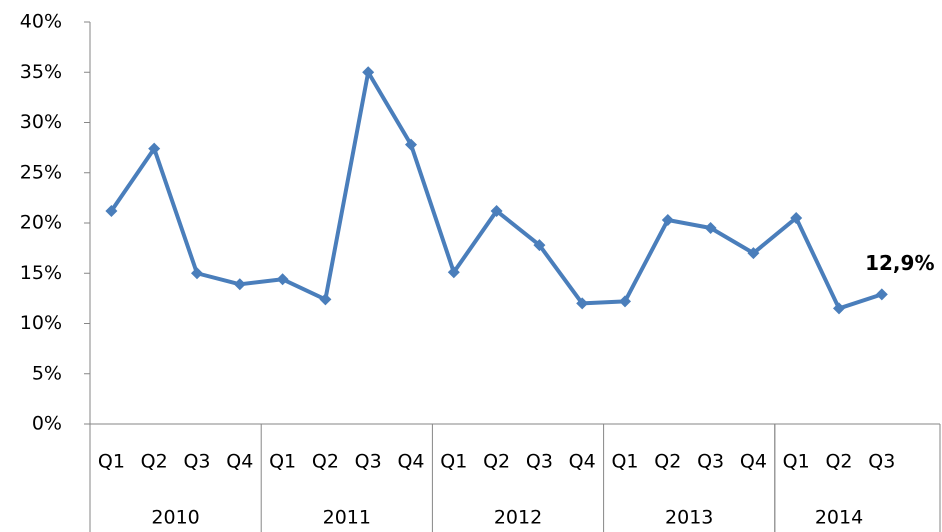  Describe the element at coordinates (41, 223) in the screenshot. I see `y-tick-label: 20%` at that location.